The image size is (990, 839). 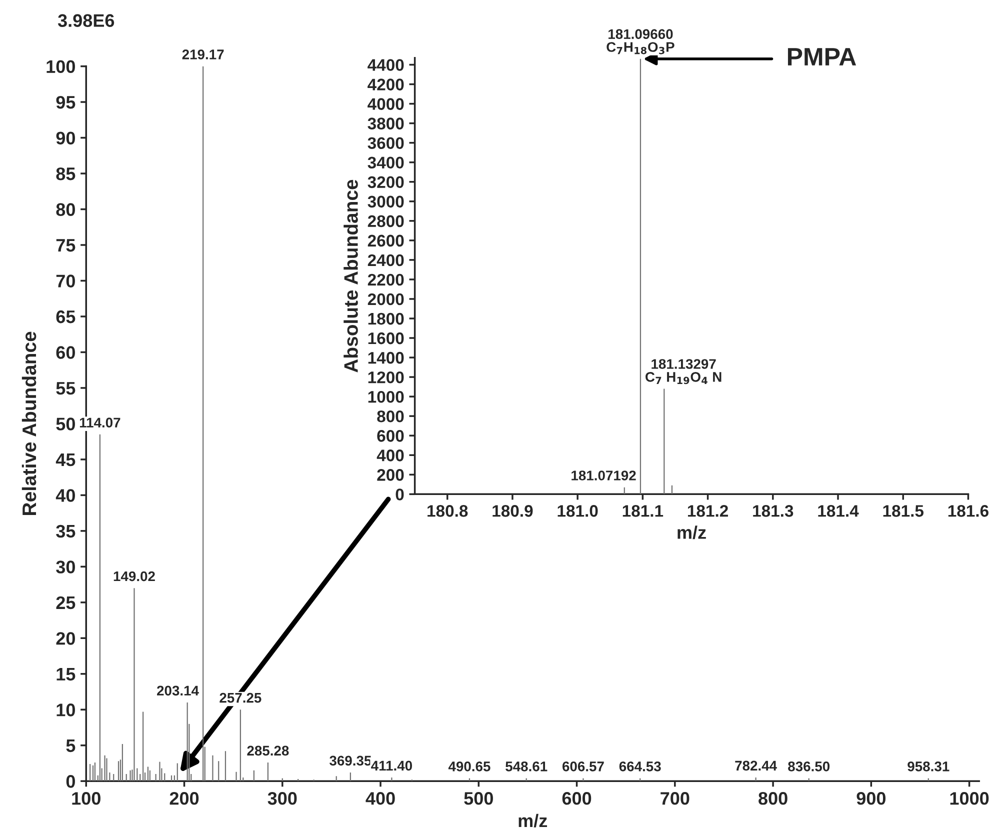 What do you see at coordinates (822, 57) in the screenshot?
I see `annotation: PMPA` at bounding box center [822, 57].